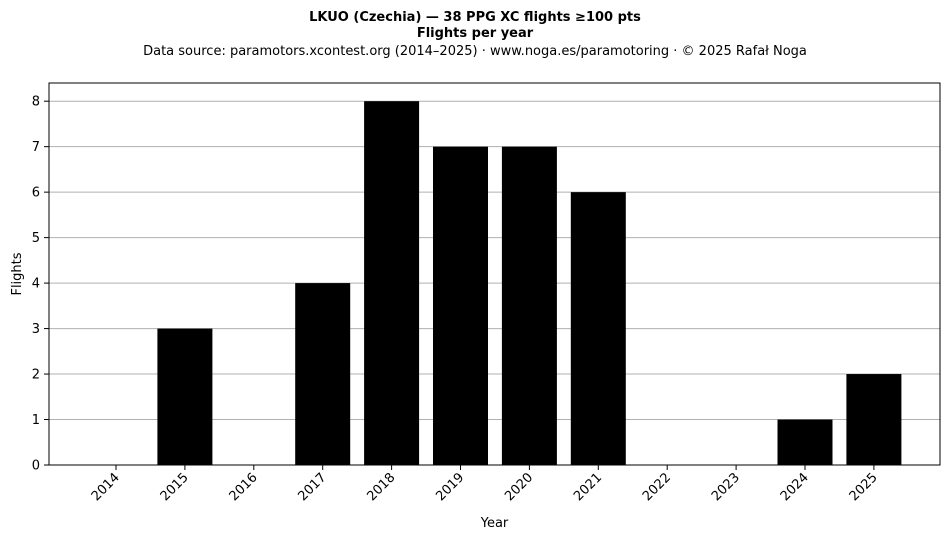 Image resolution: width=950 pixels, height=539 pixels. Describe the element at coordinates (185, 396) in the screenshot. I see `bar-2015` at that location.